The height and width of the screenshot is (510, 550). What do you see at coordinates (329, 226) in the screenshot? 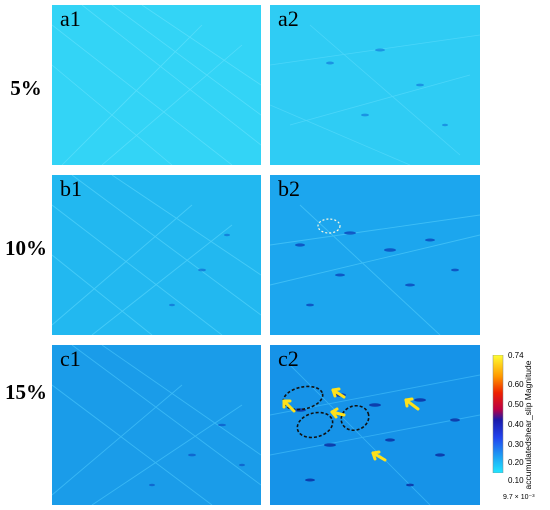
I see `dashed-ellipse-b2` at bounding box center [329, 226].